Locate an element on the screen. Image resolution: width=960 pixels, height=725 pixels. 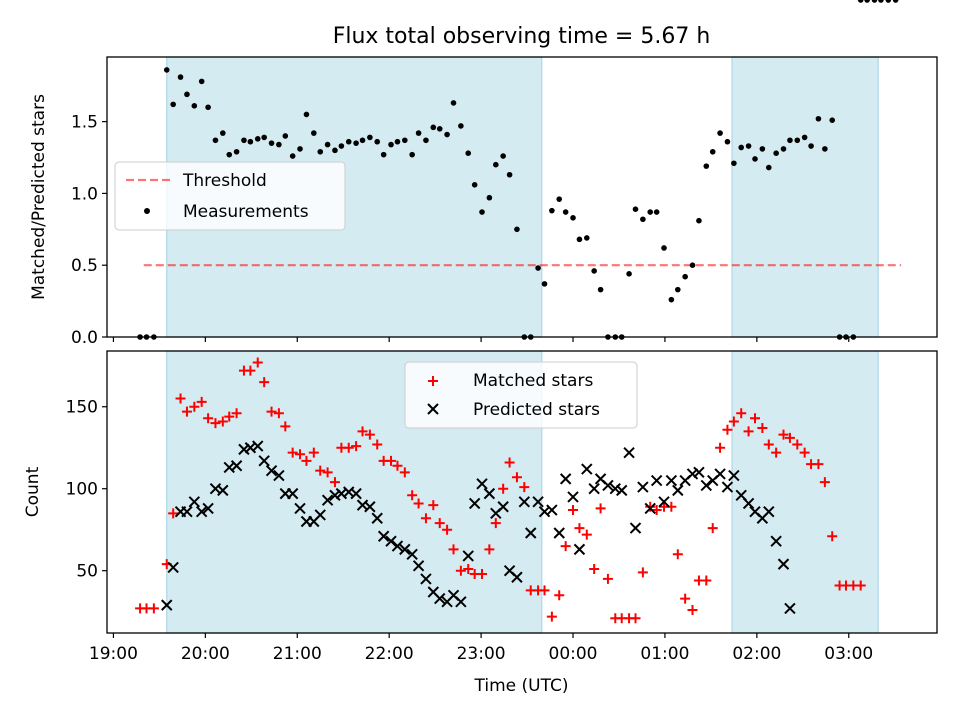
legend-matched-swatch is located at coordinates (433, 381).